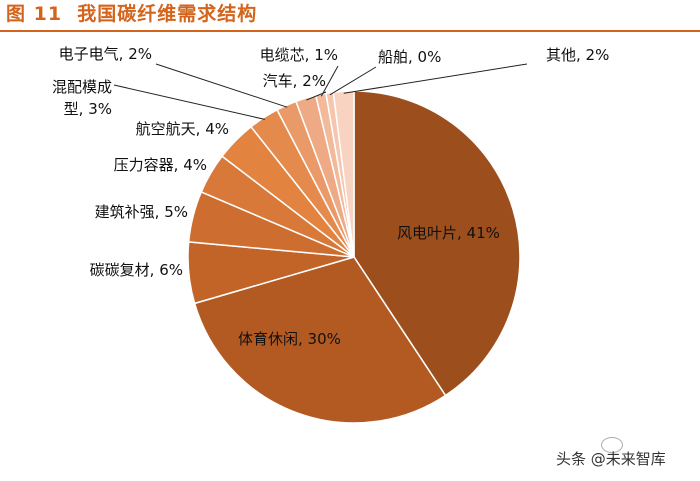 The height and width of the screenshot is (481, 700). What do you see at coordinates (141, 212) in the screenshot?
I see `slice-label-4: 建筑补强, 5%` at bounding box center [141, 212].